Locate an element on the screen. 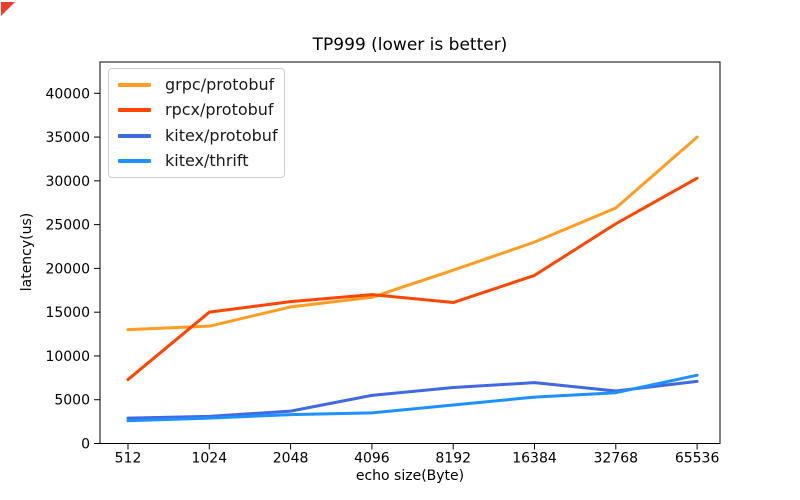 The height and width of the screenshot is (500, 800). y-tick-label: 15000 is located at coordinates (67, 313).